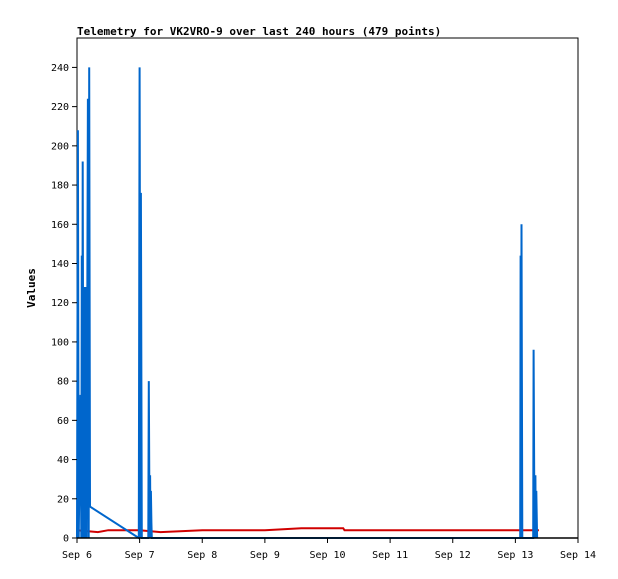 This screenshot has height=579, width=618. I want to click on x-tick-label: Sep 10, so click(327, 555).